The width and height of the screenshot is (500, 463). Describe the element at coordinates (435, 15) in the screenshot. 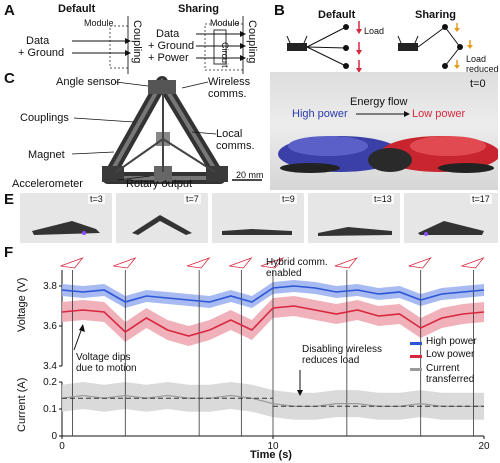

I see `sharing-title-b: Sharing` at that location.